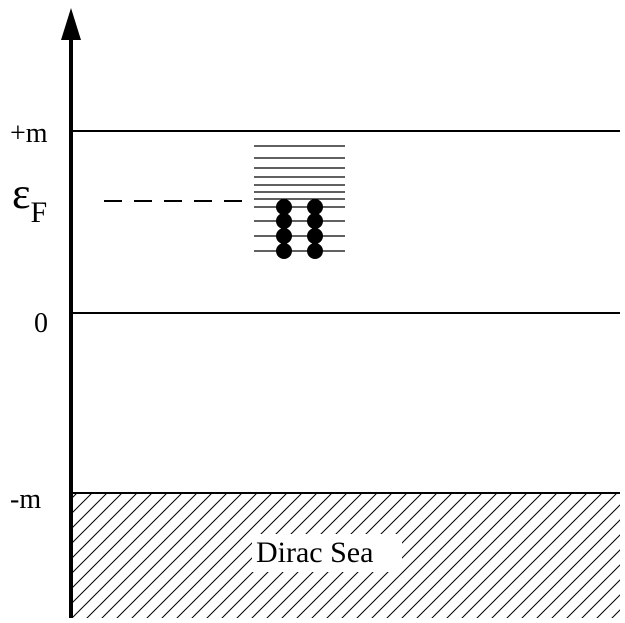 This screenshot has width=625, height=623. What do you see at coordinates (299, 229) in the screenshot?
I see `occupied-states` at bounding box center [299, 229].